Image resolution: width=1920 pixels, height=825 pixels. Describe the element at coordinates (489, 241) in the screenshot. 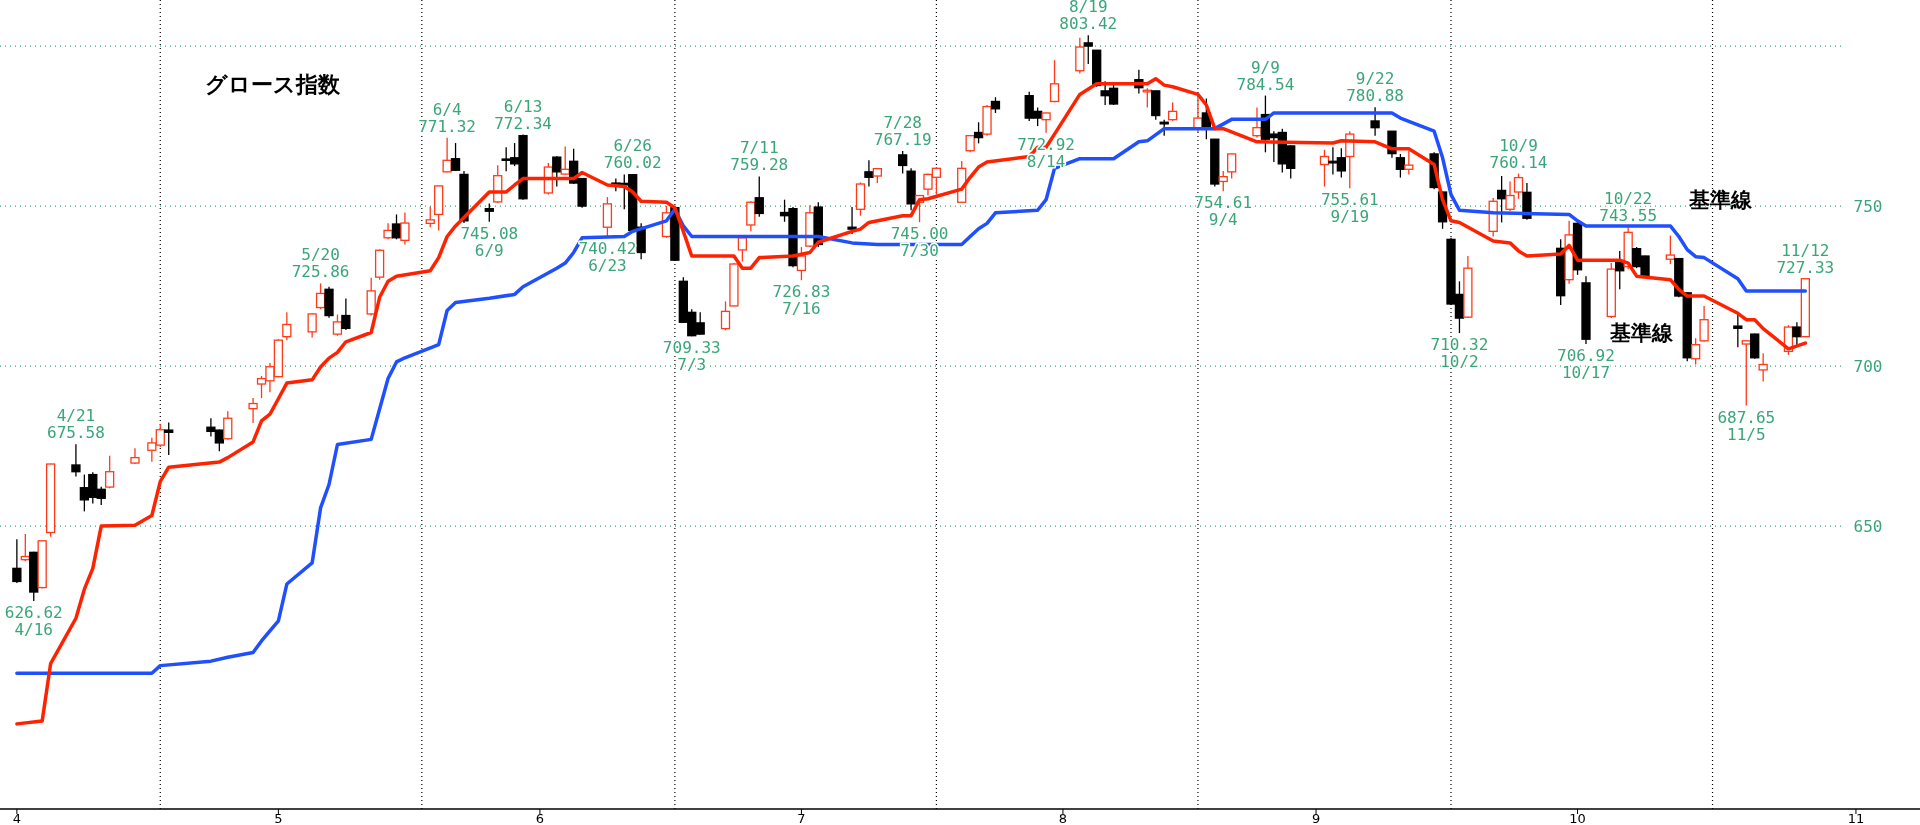

I see `annotation: 745.08 6/9` at that location.